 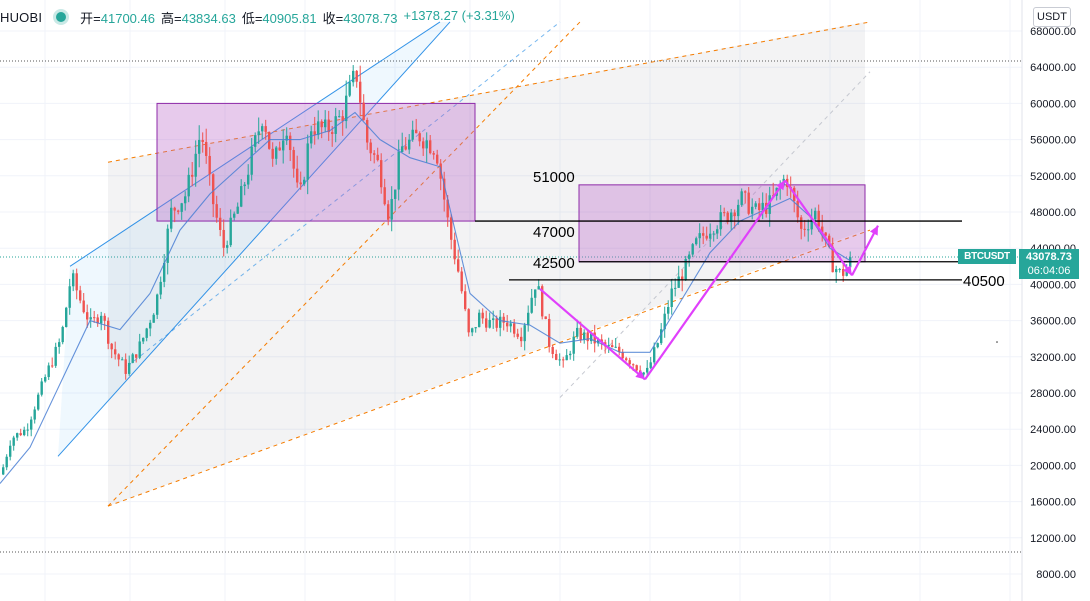 What do you see at coordinates (1053, 104) in the screenshot?
I see `y-tick-label: 60000.00` at bounding box center [1053, 104].